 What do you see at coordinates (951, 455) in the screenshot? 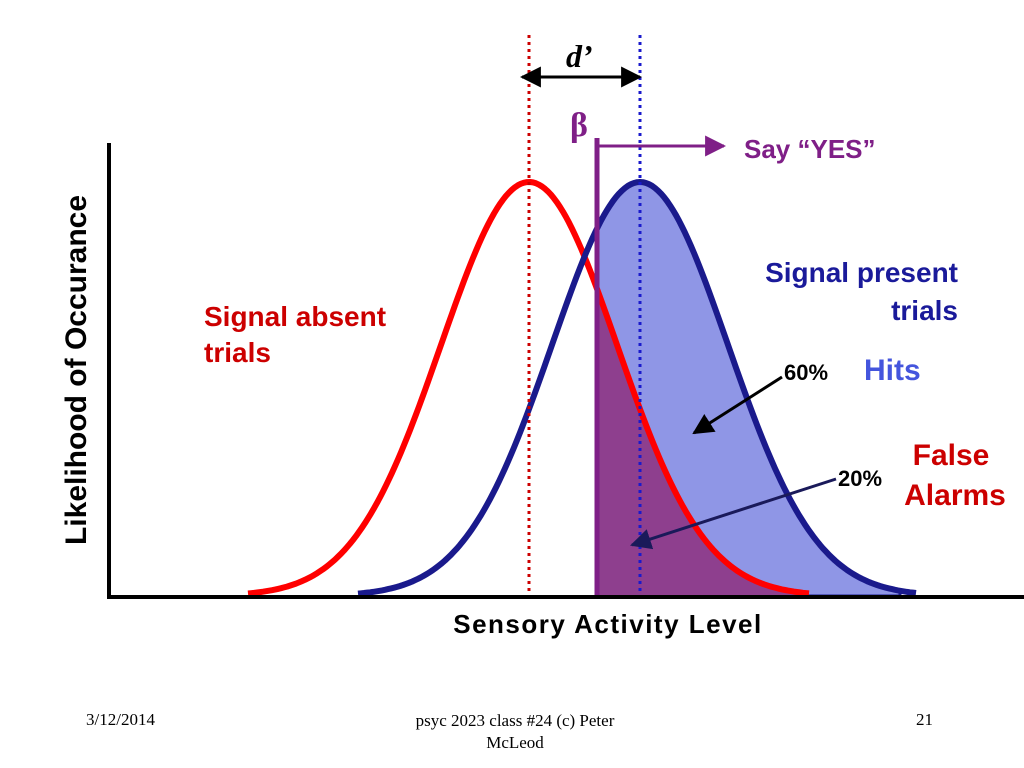
I see `false-alarms-label: False` at bounding box center [951, 455].